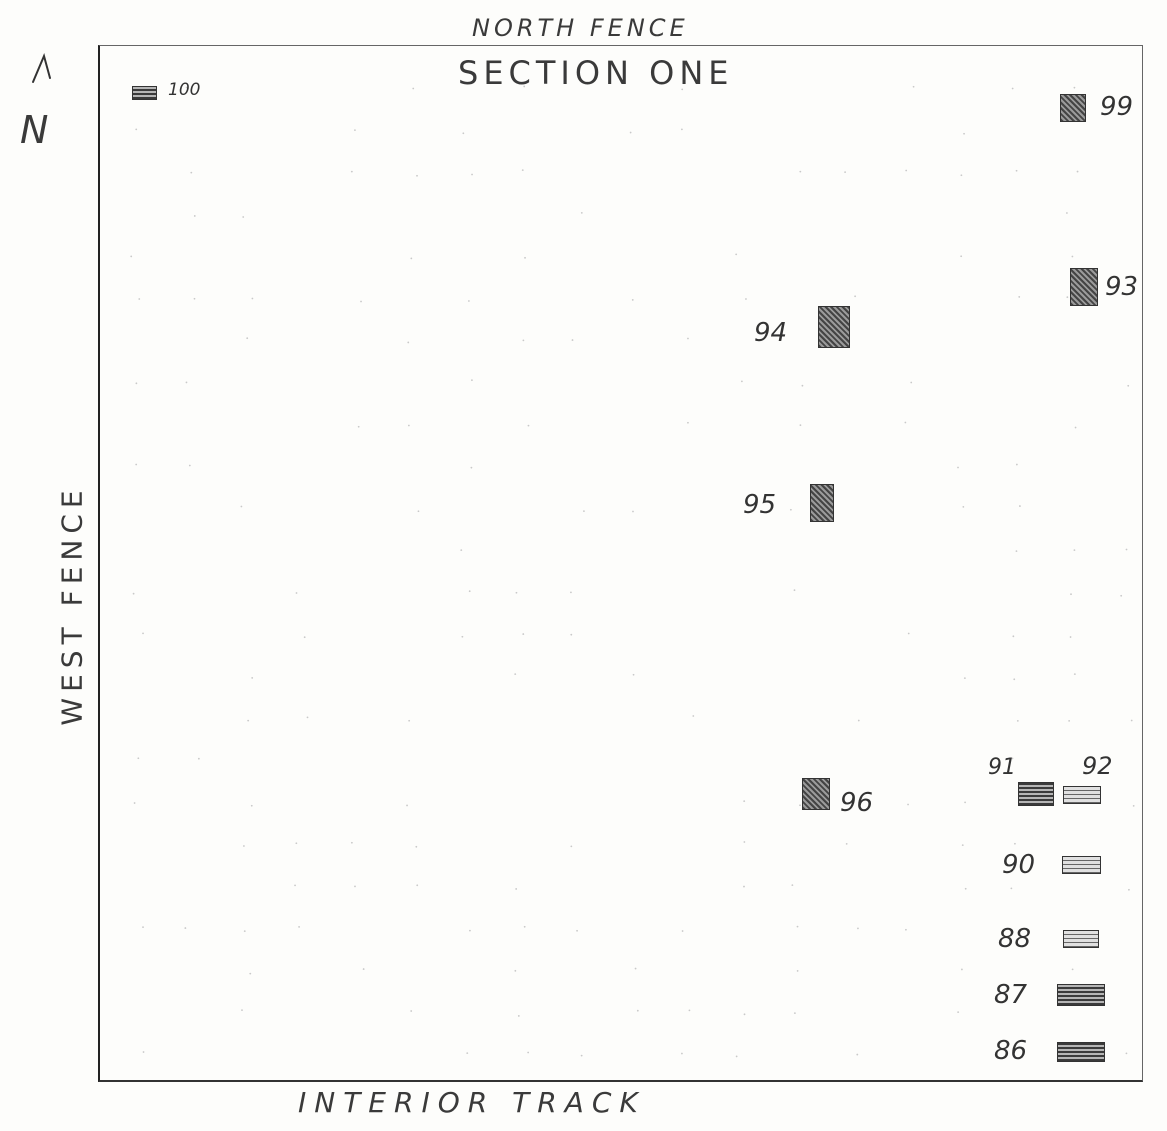 The image size is (1167, 1131). What do you see at coordinates (1081, 939) in the screenshot?
I see `plot-88-marker` at bounding box center [1081, 939].